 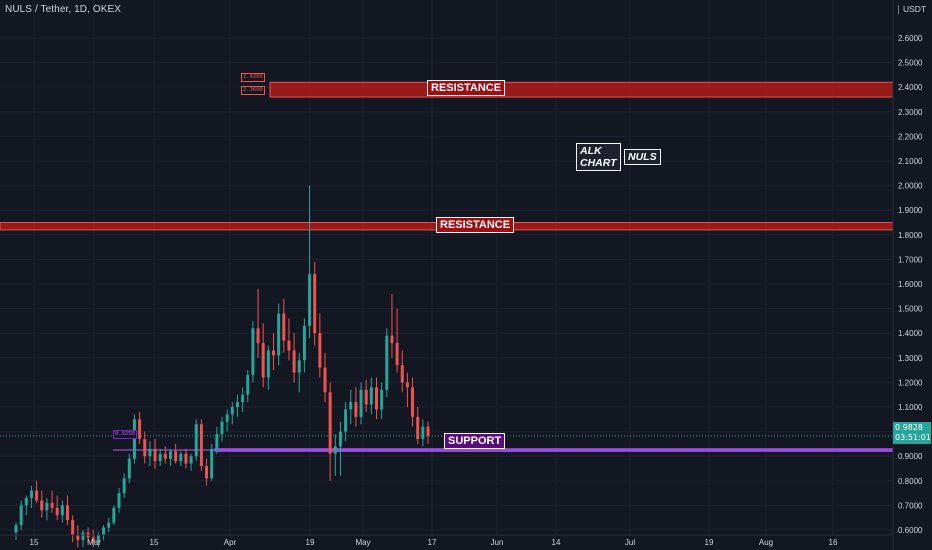 I want to click on y-tick-label: 2.3000, so click(x=910, y=112).